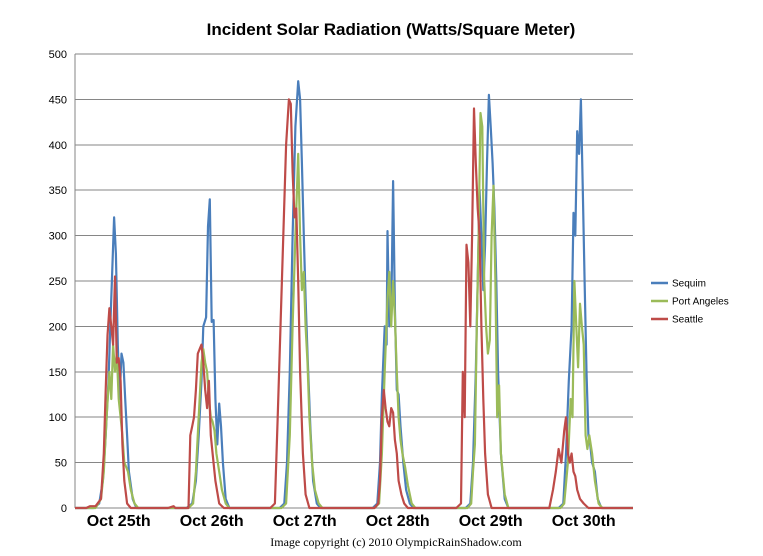 The height and width of the screenshot is (556, 763). Describe the element at coordinates (58, 55) in the screenshot. I see `y-tick-label: 500` at that location.